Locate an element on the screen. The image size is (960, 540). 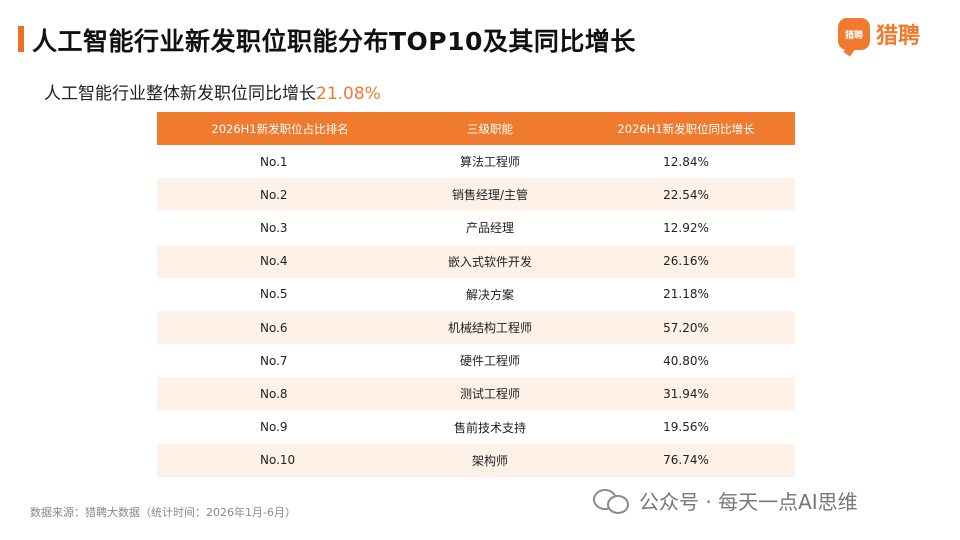
role-cell: 销售经理/主管 is located at coordinates (490, 195).